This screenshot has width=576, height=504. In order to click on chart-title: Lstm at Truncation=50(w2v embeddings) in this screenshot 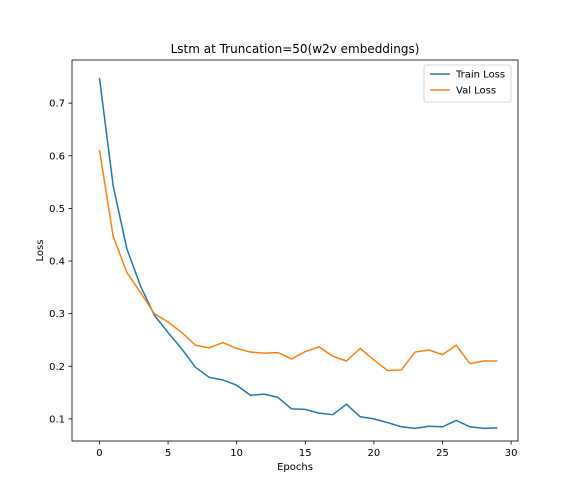, I will do `click(295, 49)`.